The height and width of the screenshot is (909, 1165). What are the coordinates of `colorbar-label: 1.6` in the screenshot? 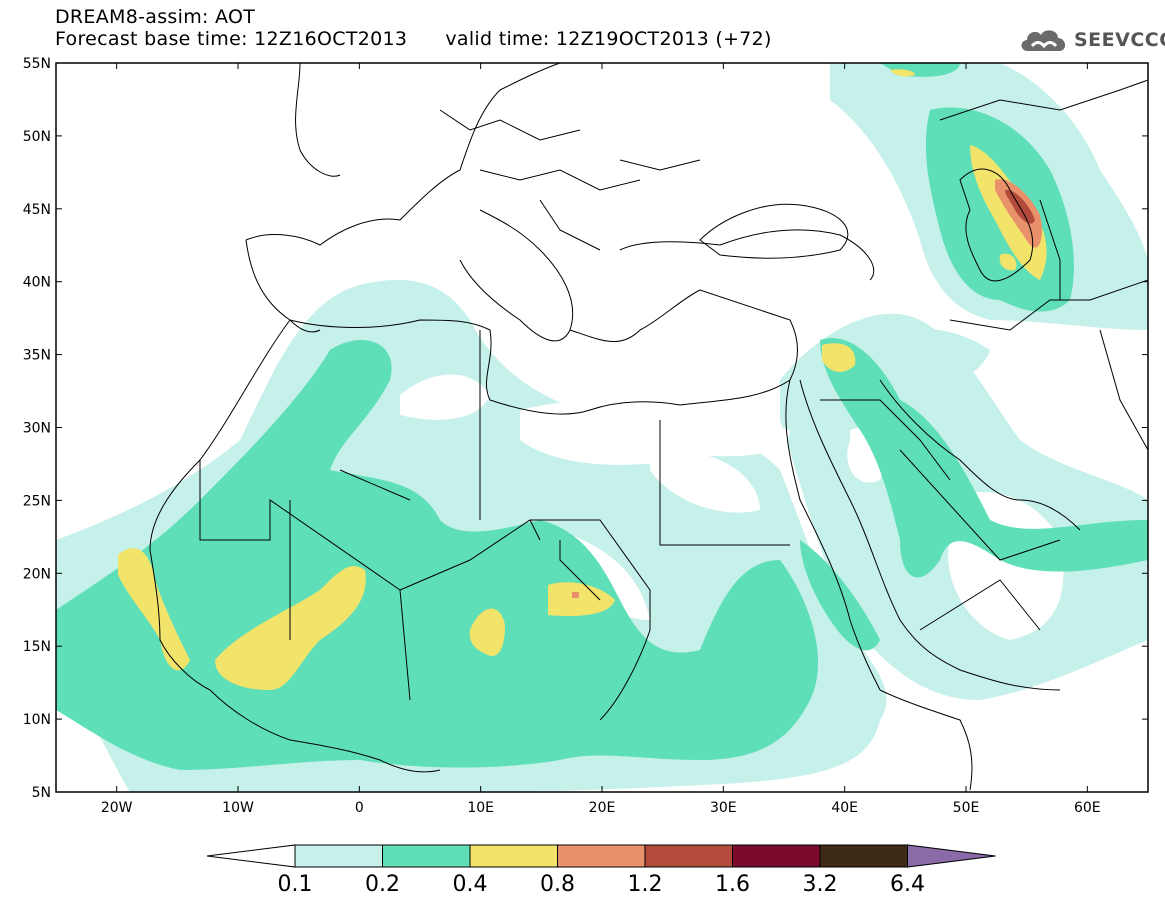 It's located at (732, 884).